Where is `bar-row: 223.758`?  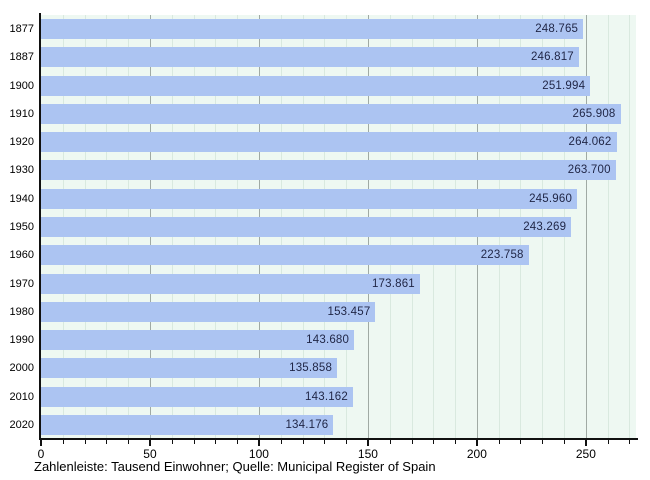
bar-row: 223.758 is located at coordinates (338, 255).